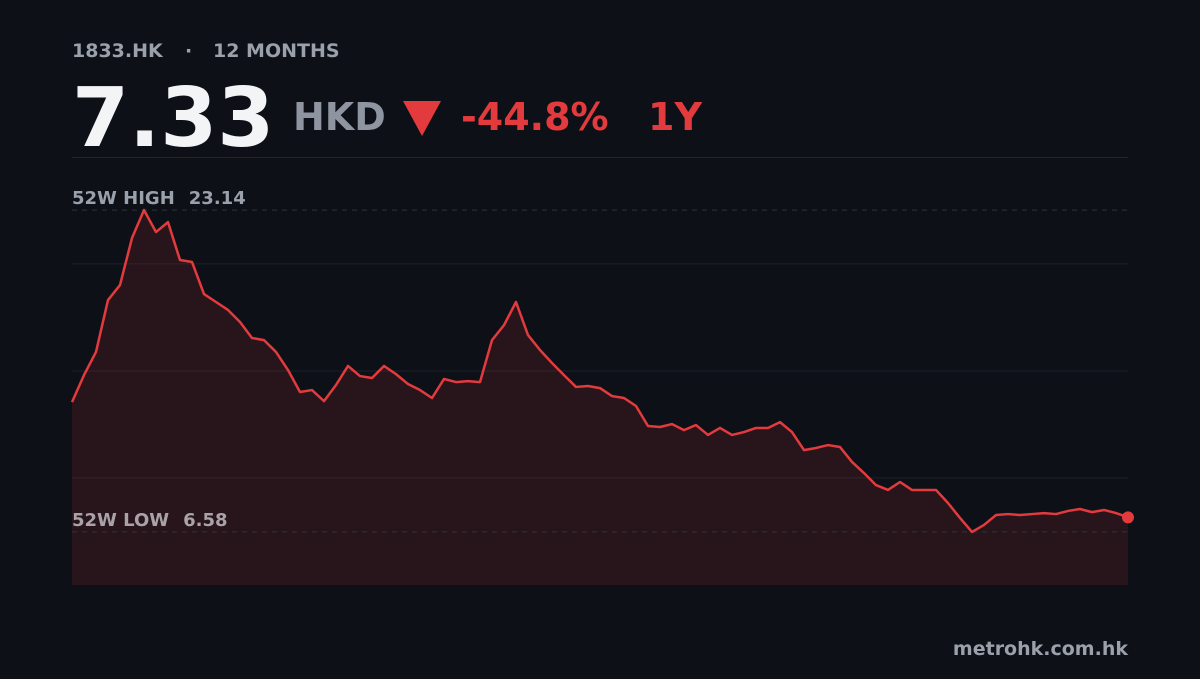 The image size is (1200, 679). I want to click on reference-value: 23.14, so click(217, 198).